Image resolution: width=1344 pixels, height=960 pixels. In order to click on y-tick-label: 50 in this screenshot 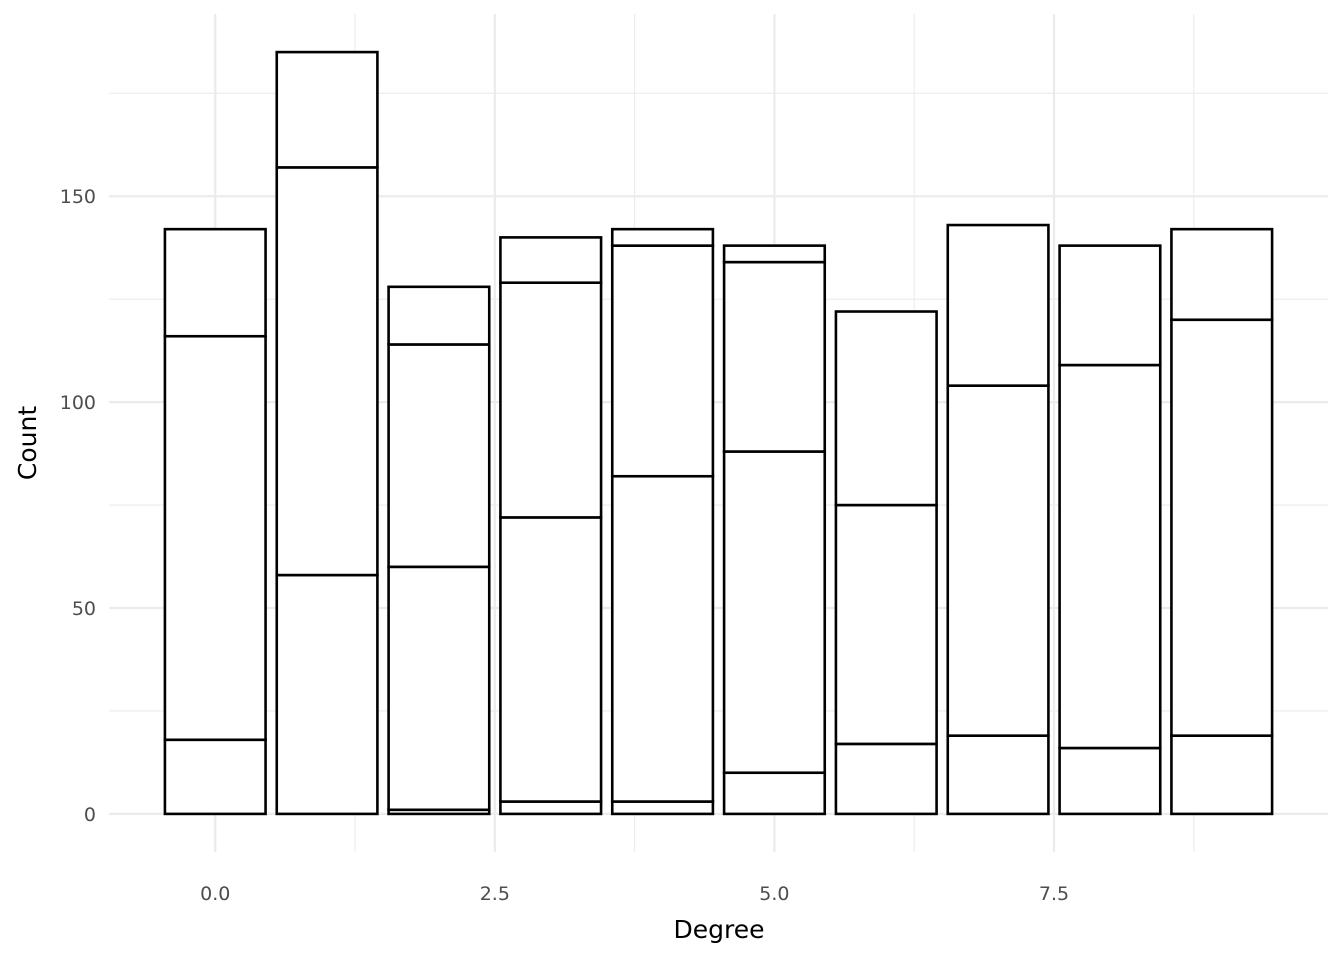, I will do `click(84, 609)`.